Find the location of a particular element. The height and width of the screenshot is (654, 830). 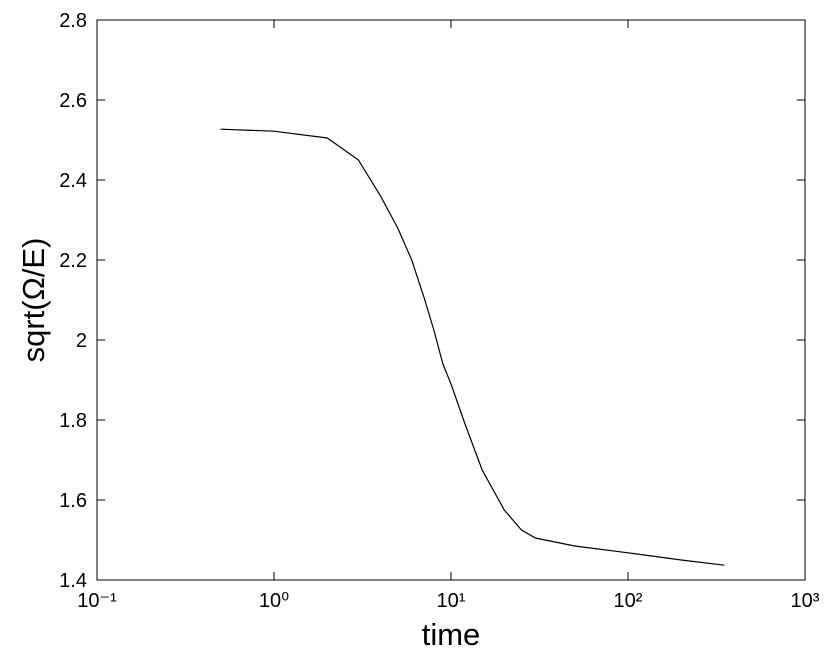

y-tick-label: 2.8 is located at coordinates (73, 21).